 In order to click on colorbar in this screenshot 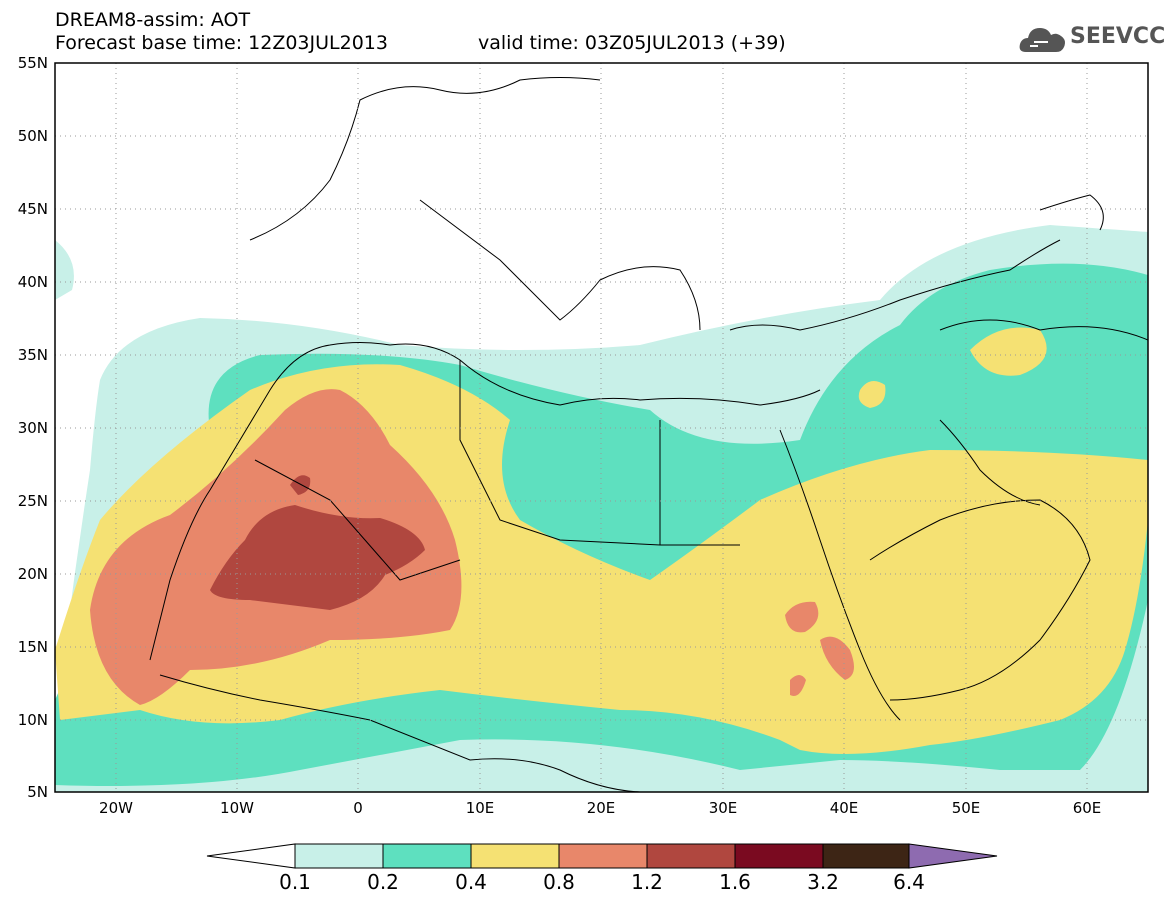, I will do `click(602, 856)`.